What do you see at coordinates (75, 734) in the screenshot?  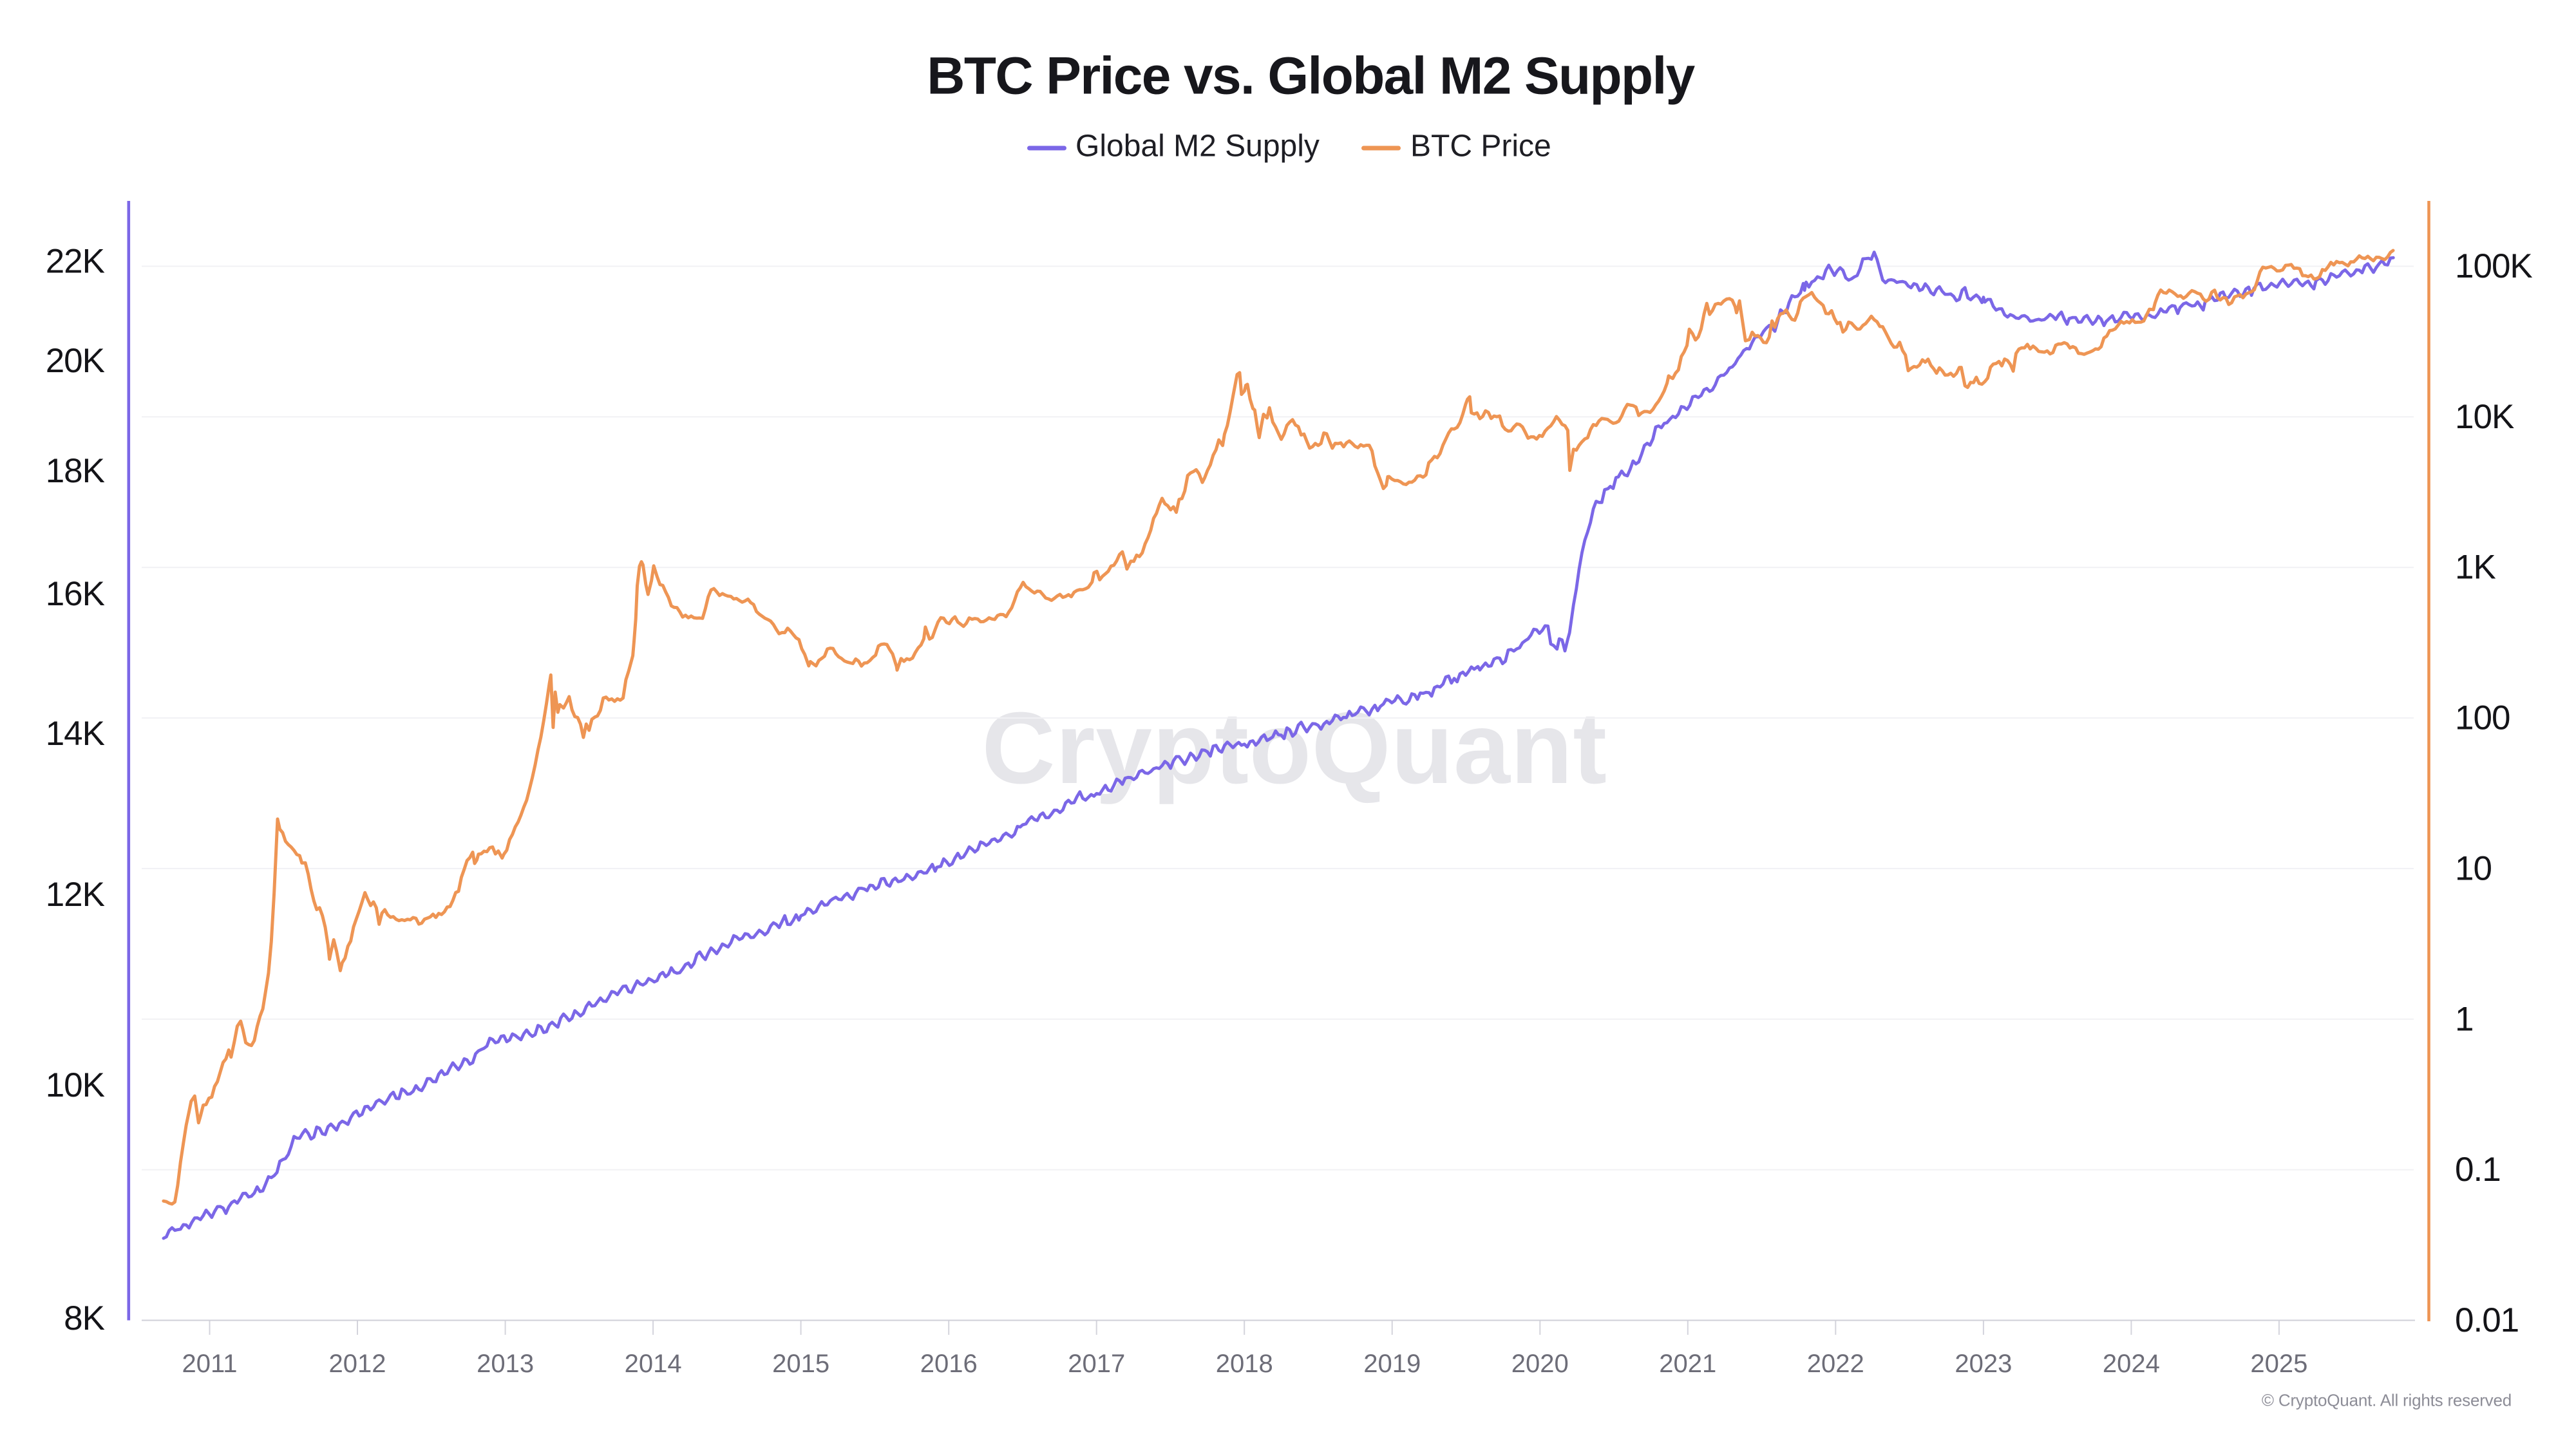 I see `svg-text: 14K` at bounding box center [75, 734].